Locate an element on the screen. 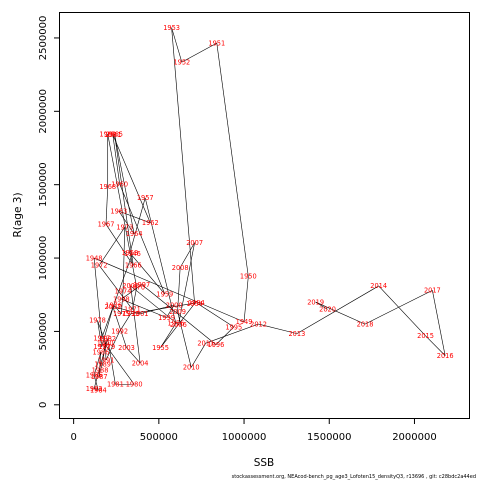  trajectory-segment-1987-1988 is located at coordinates (99, 373).